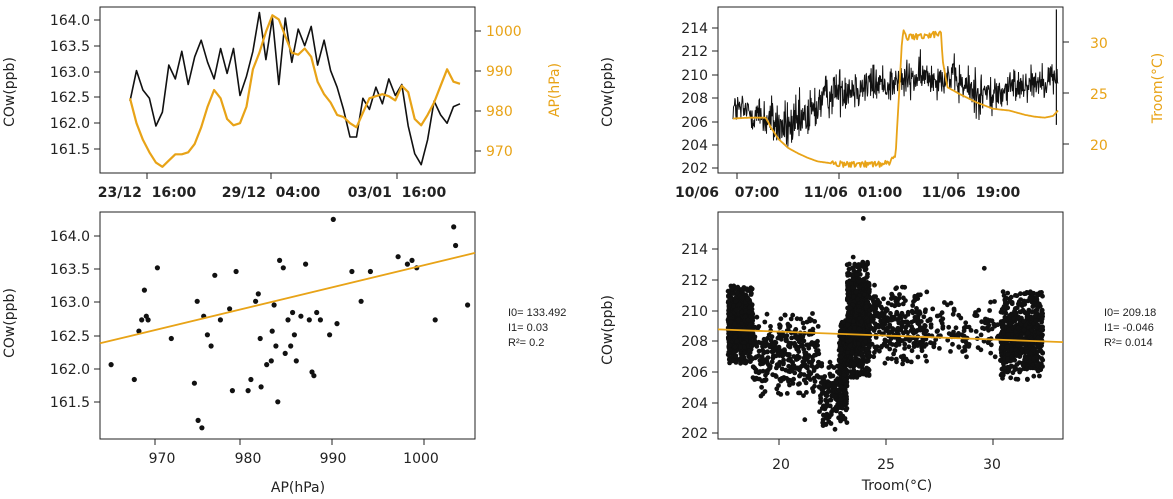 This screenshot has width=1173, height=499. What do you see at coordinates (694, 373) in the screenshot?
I see `y-tick-label: 206` at bounding box center [694, 373].